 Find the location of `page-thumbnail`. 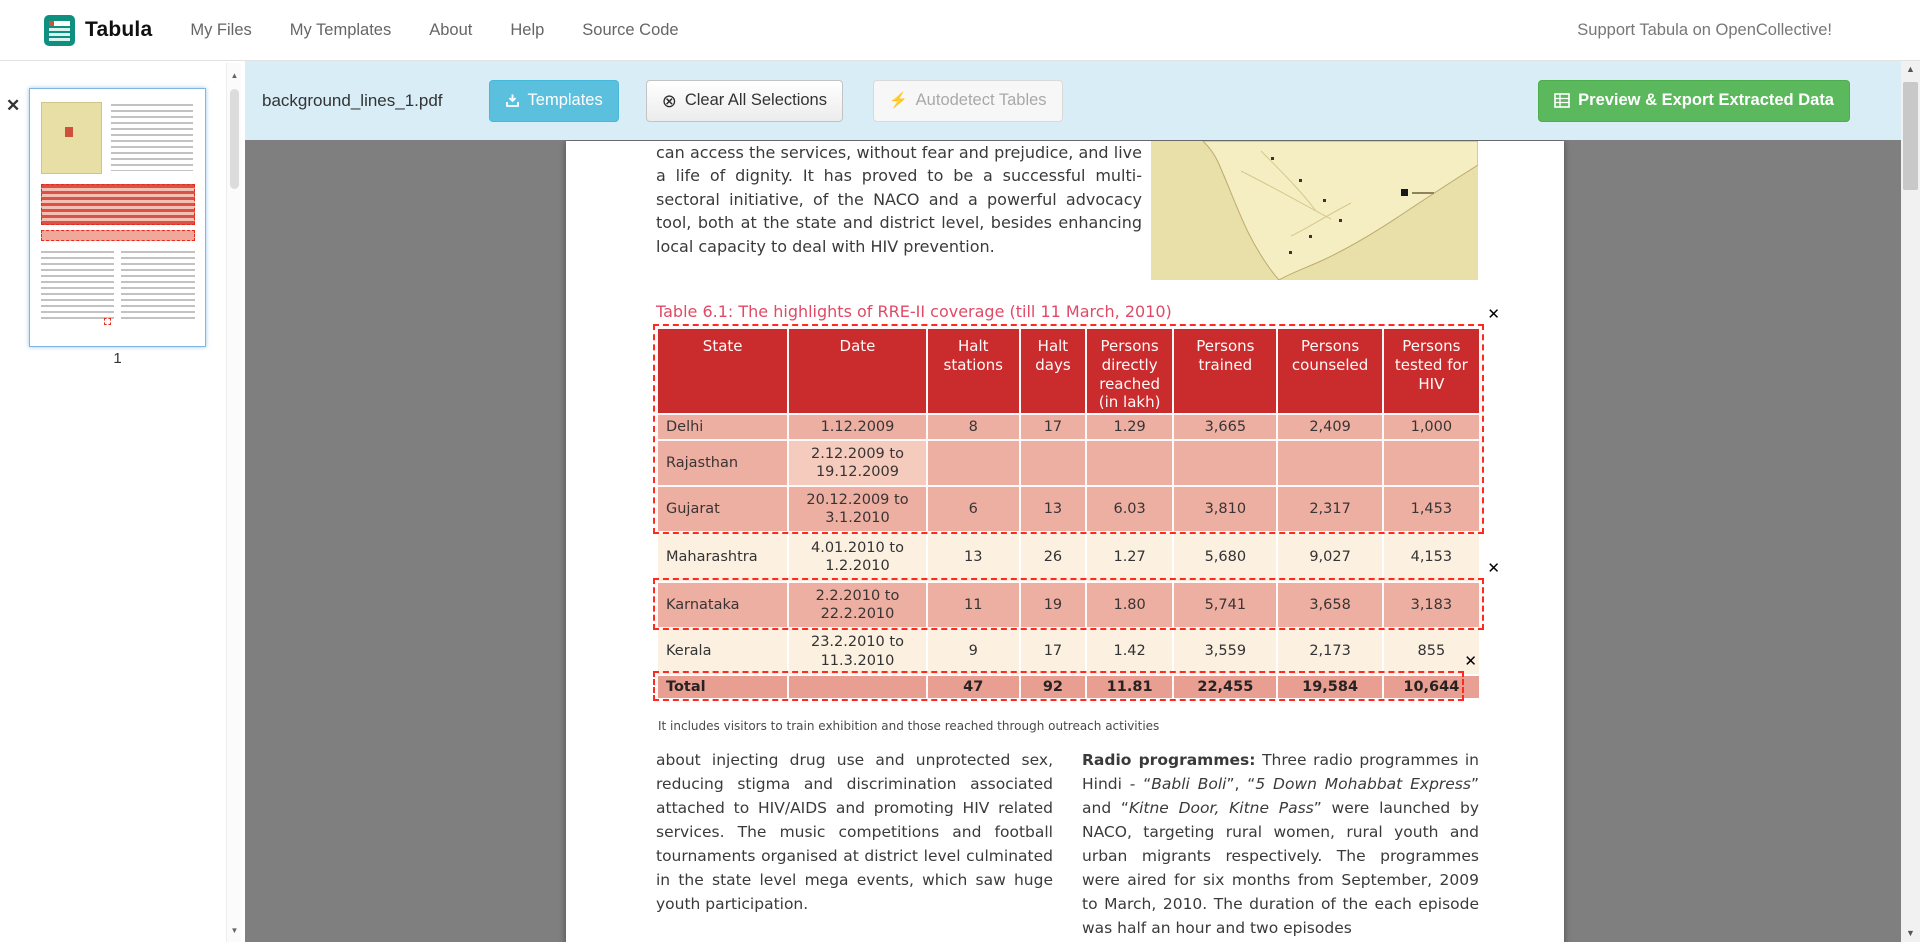

page-thumbnail is located at coordinates (117, 217).